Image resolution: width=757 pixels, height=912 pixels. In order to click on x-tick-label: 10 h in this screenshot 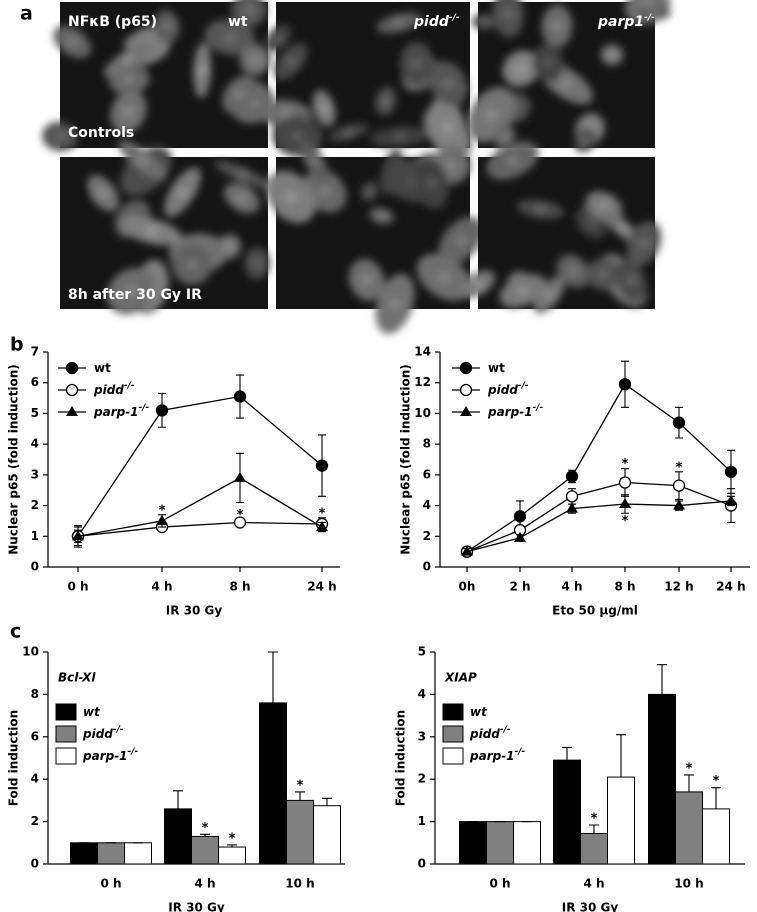, I will do `click(299, 884)`.